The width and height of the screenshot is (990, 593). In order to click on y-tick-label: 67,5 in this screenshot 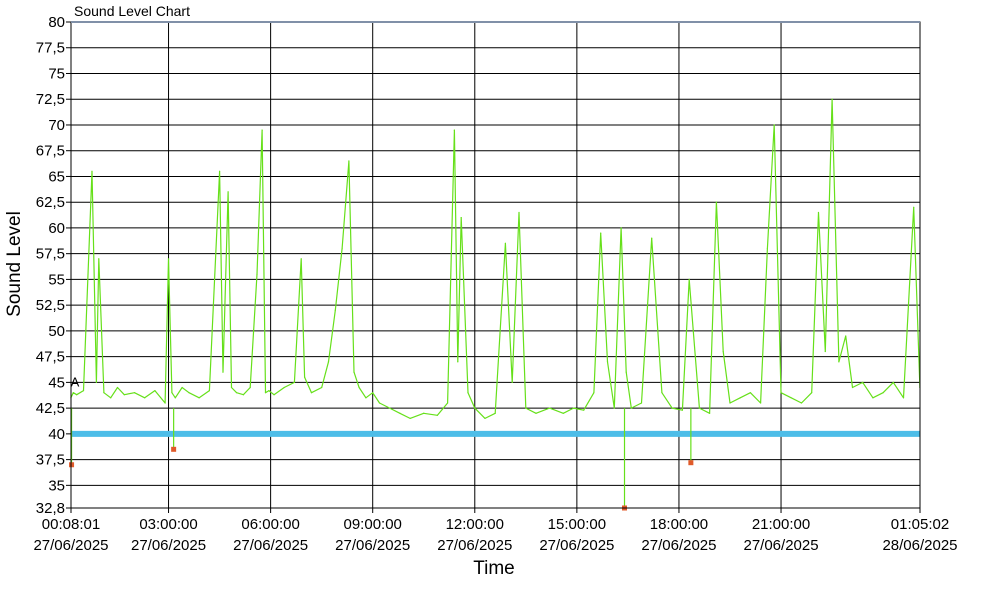, I will do `click(50, 151)`.